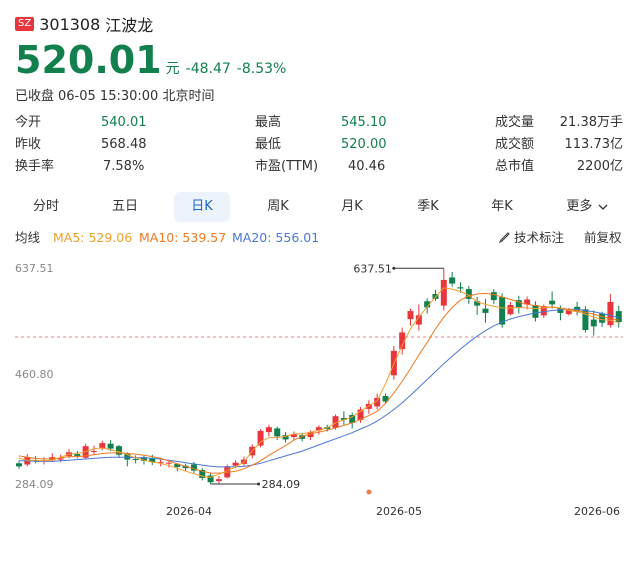  I want to click on ma10-value: MA10: 539.57, so click(183, 237).